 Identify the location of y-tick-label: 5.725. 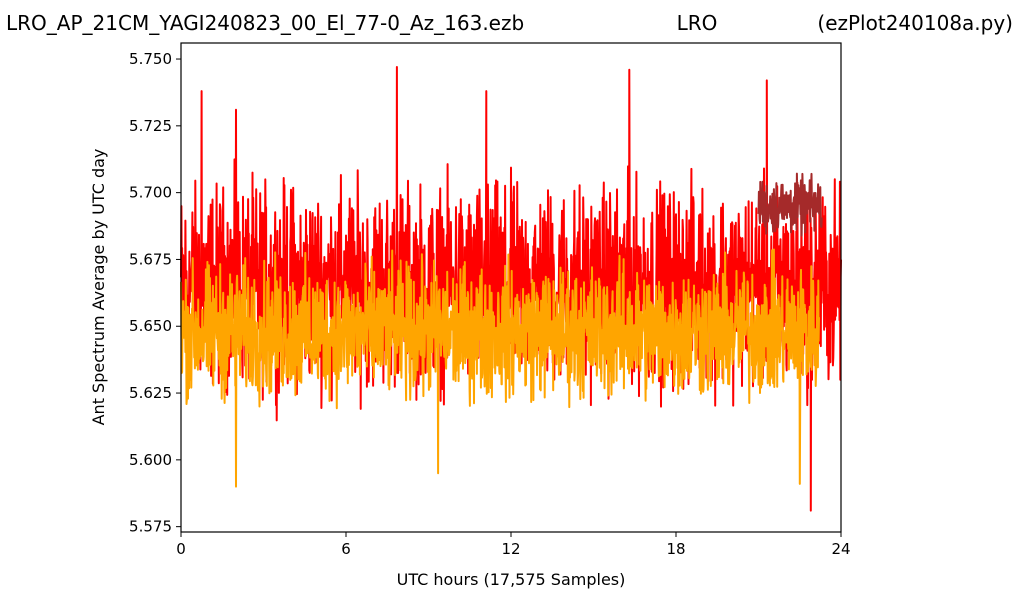
(150, 126).